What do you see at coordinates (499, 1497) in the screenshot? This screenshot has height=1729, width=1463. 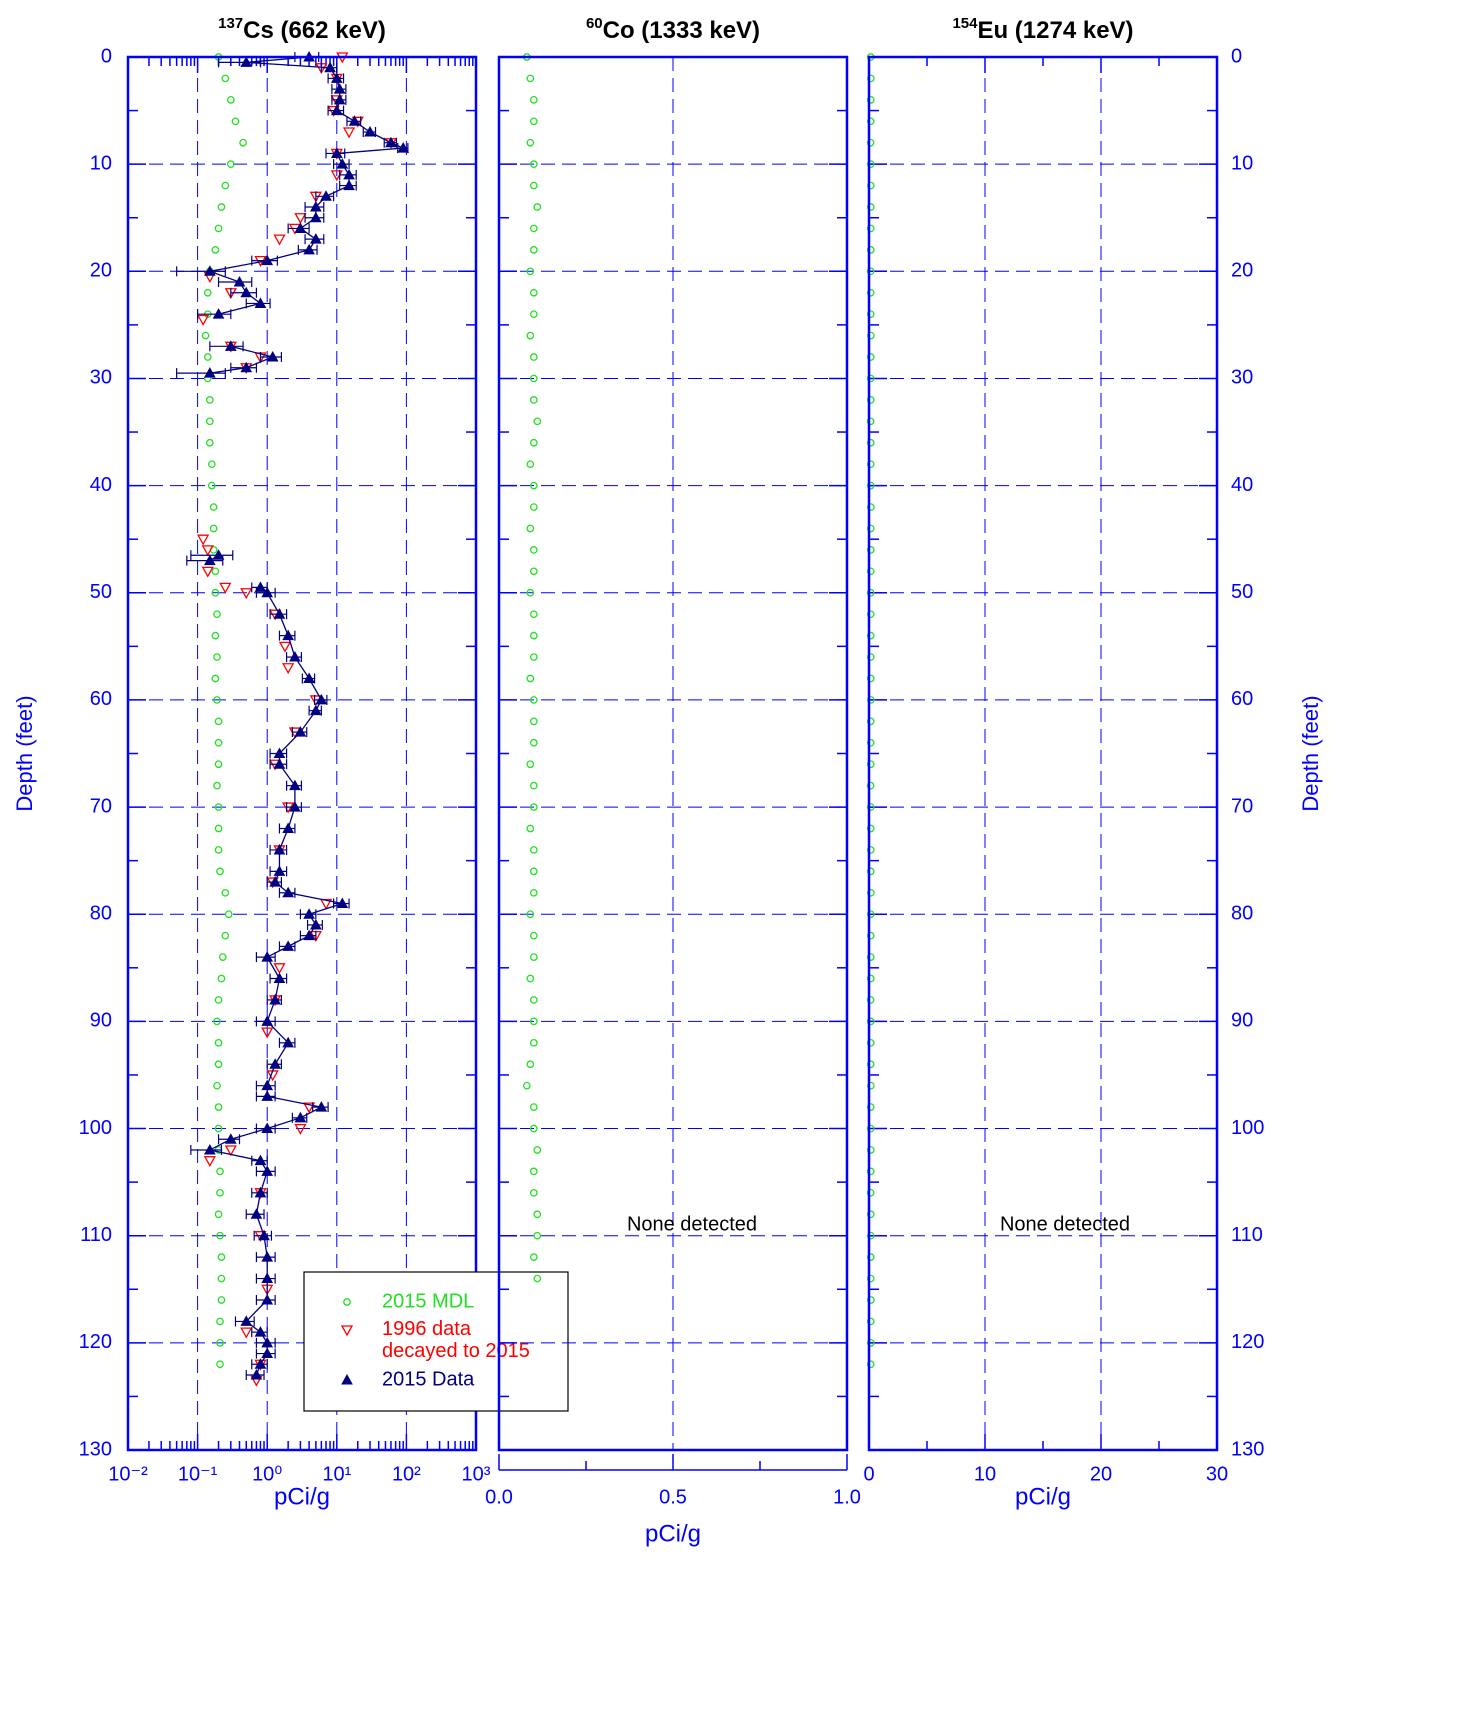 I see `x-tick-label: 0.0` at bounding box center [499, 1497].